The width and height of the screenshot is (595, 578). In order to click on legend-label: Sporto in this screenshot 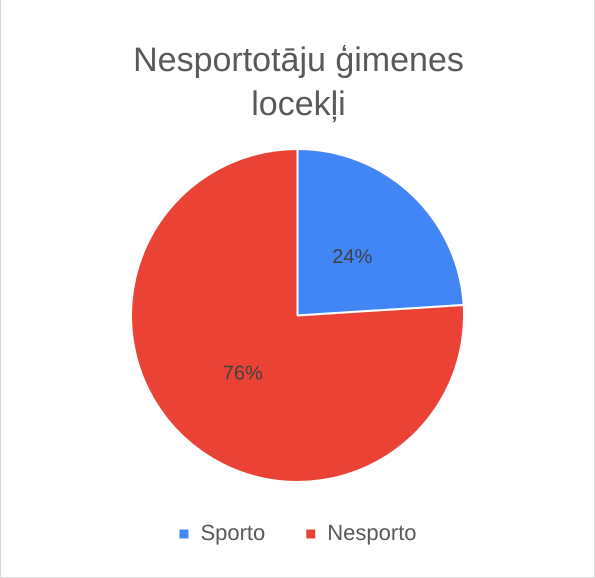, I will do `click(233, 533)`.